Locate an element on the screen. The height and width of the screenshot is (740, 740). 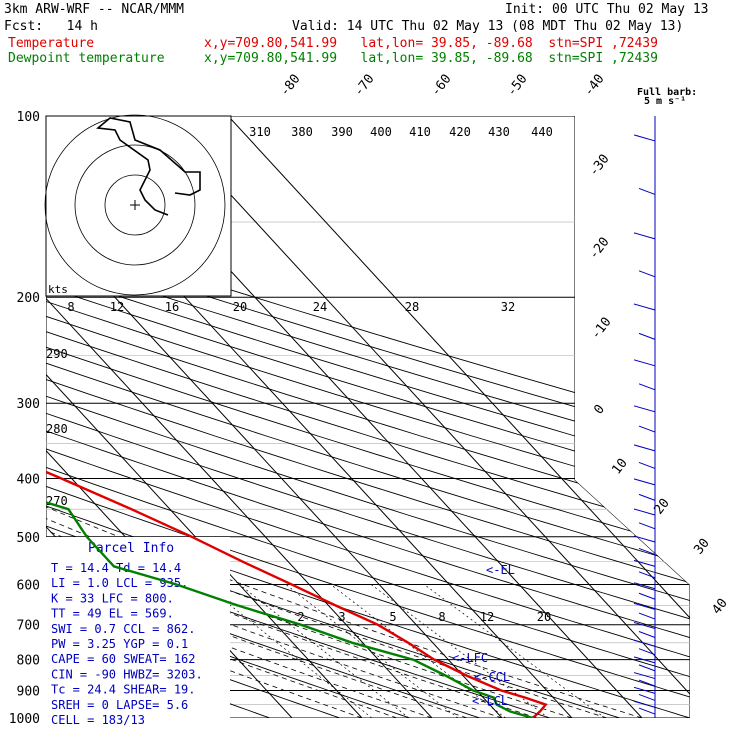
parcel-row: CELL = 183/13 is located at coordinates (98, 720).